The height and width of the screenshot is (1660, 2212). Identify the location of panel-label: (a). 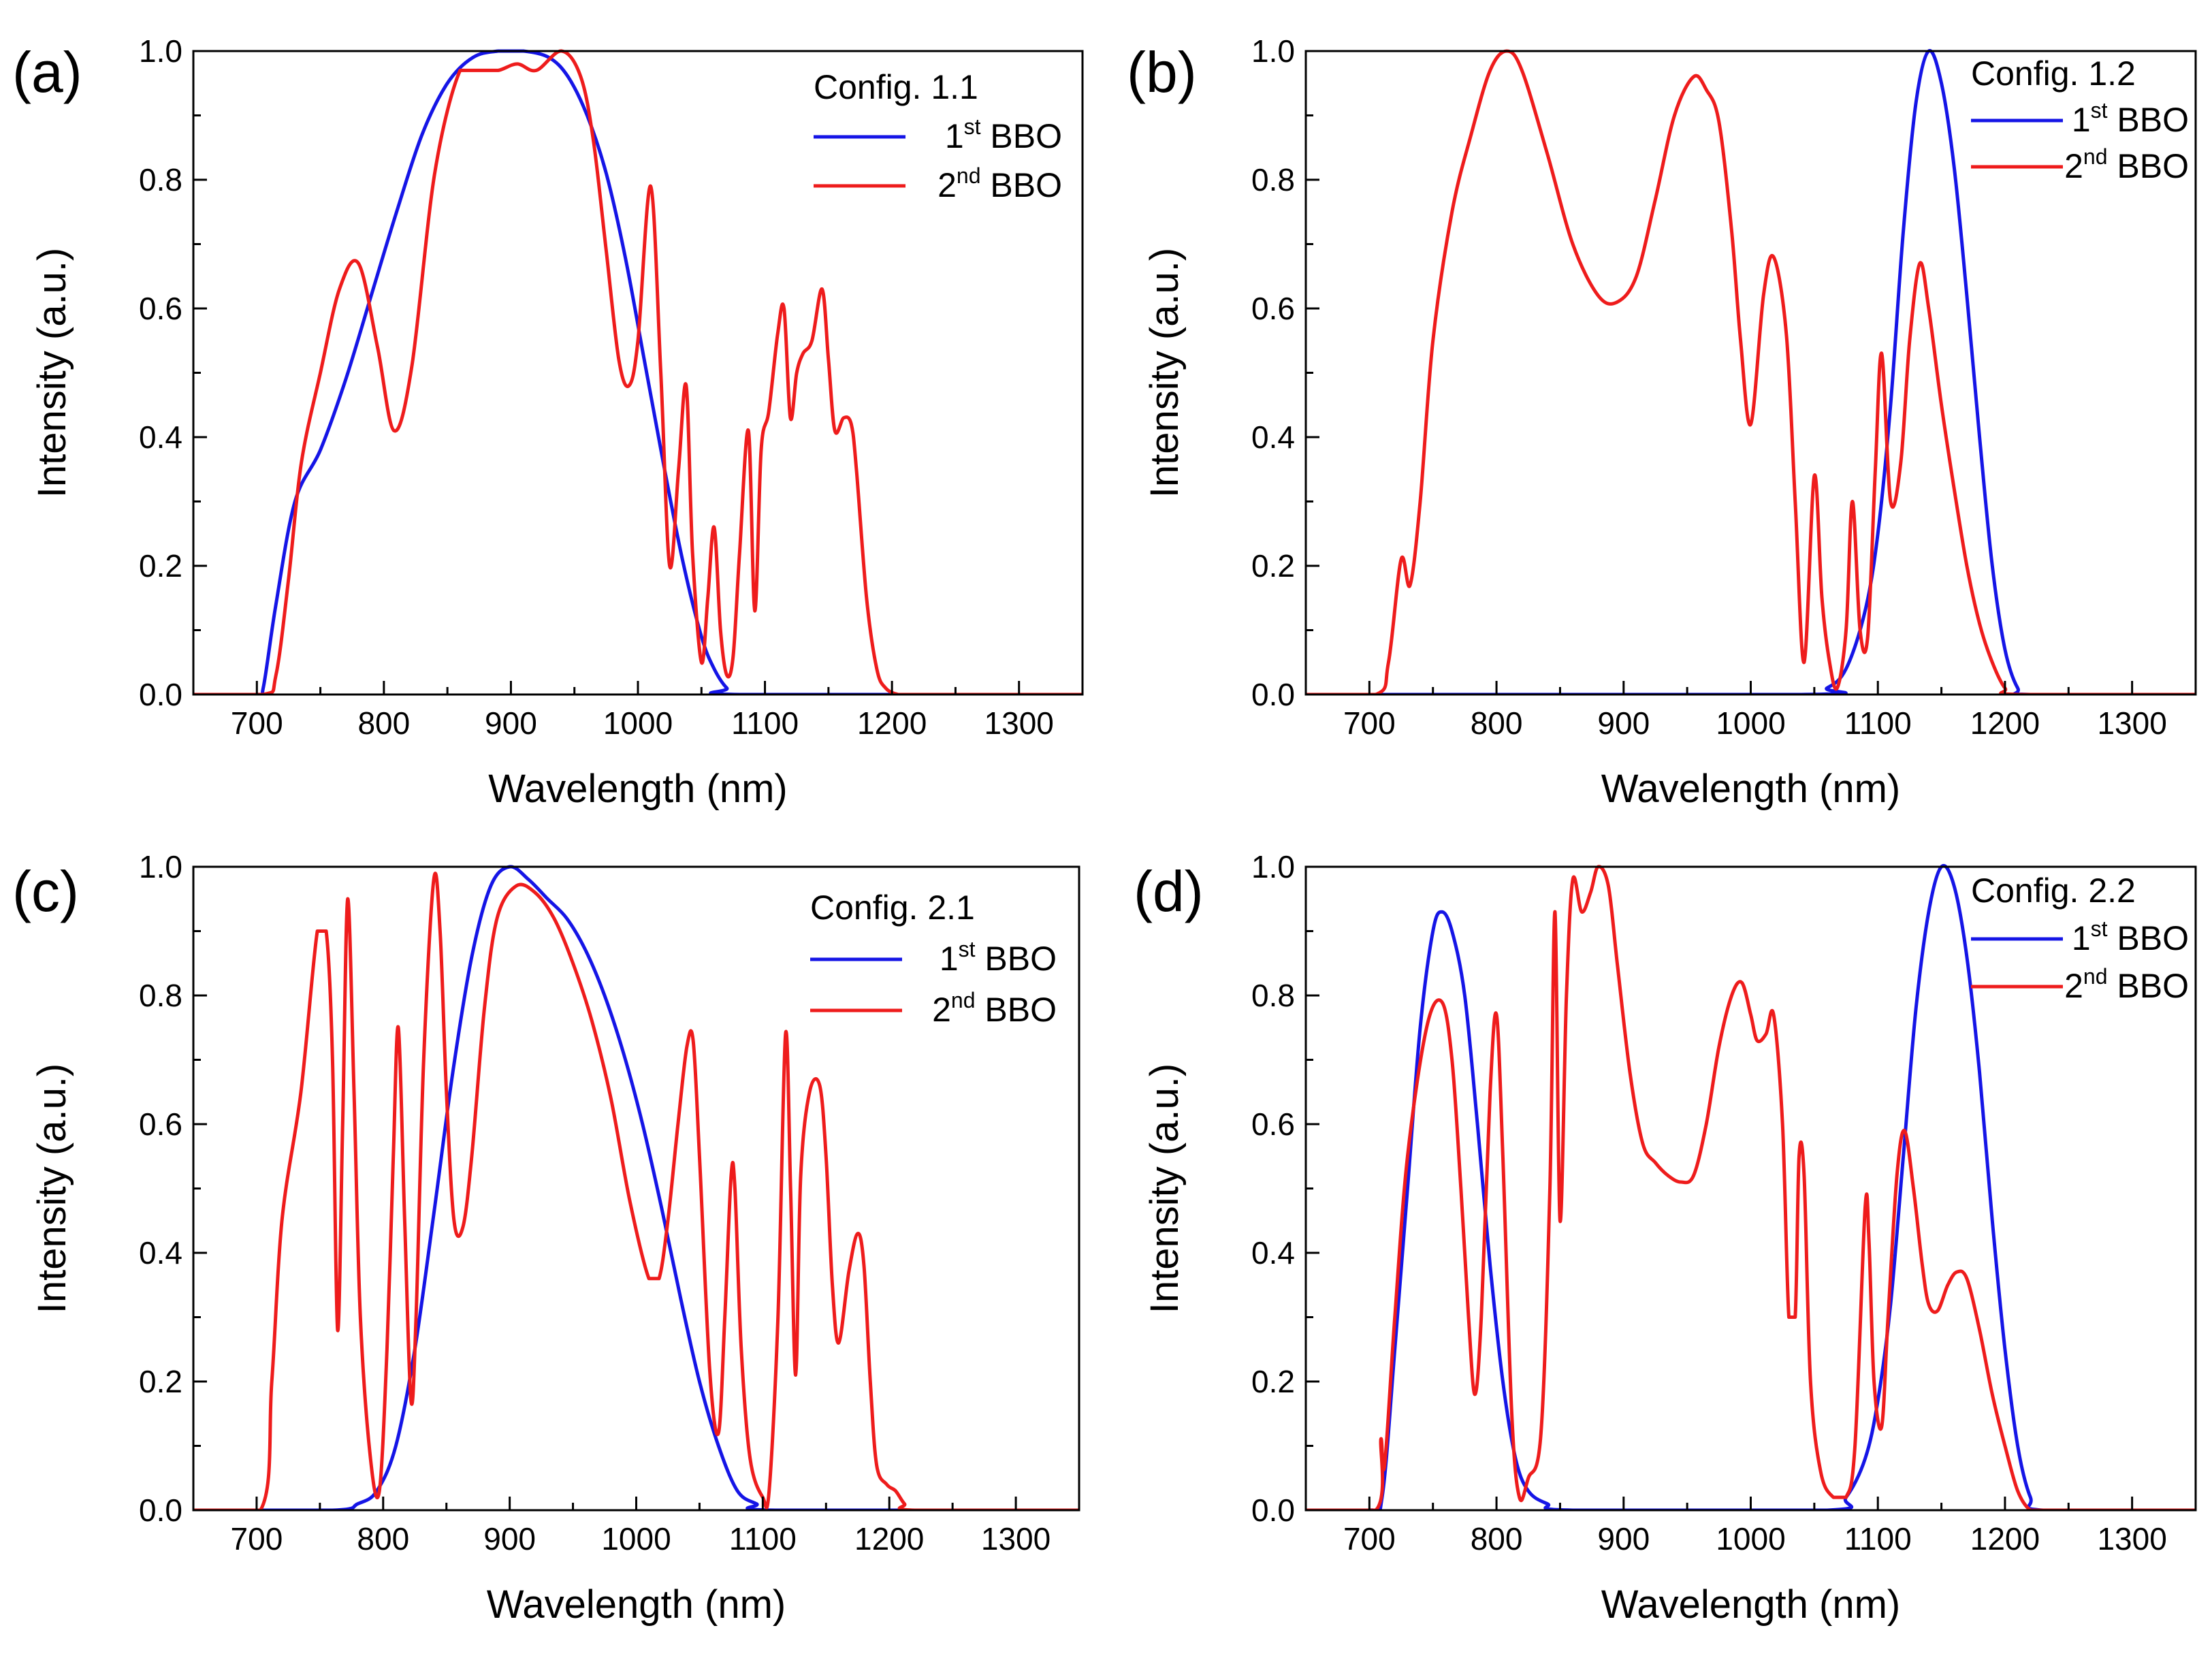
(47, 72).